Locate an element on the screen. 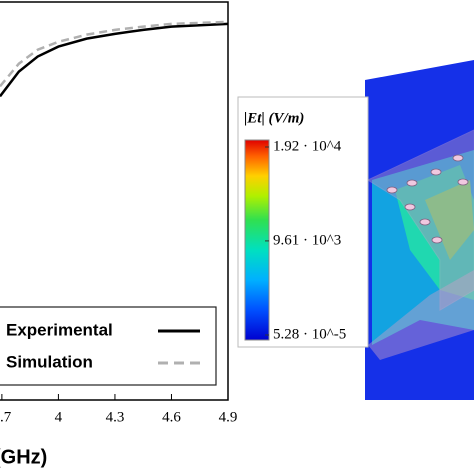  x-axis-label: (GHz) is located at coordinates (23, 457).